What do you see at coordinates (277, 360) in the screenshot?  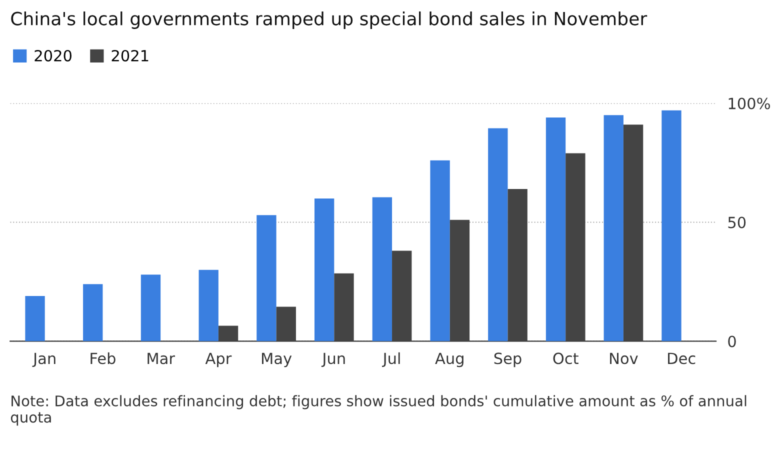 I see `x-tick-label: May` at bounding box center [277, 360].